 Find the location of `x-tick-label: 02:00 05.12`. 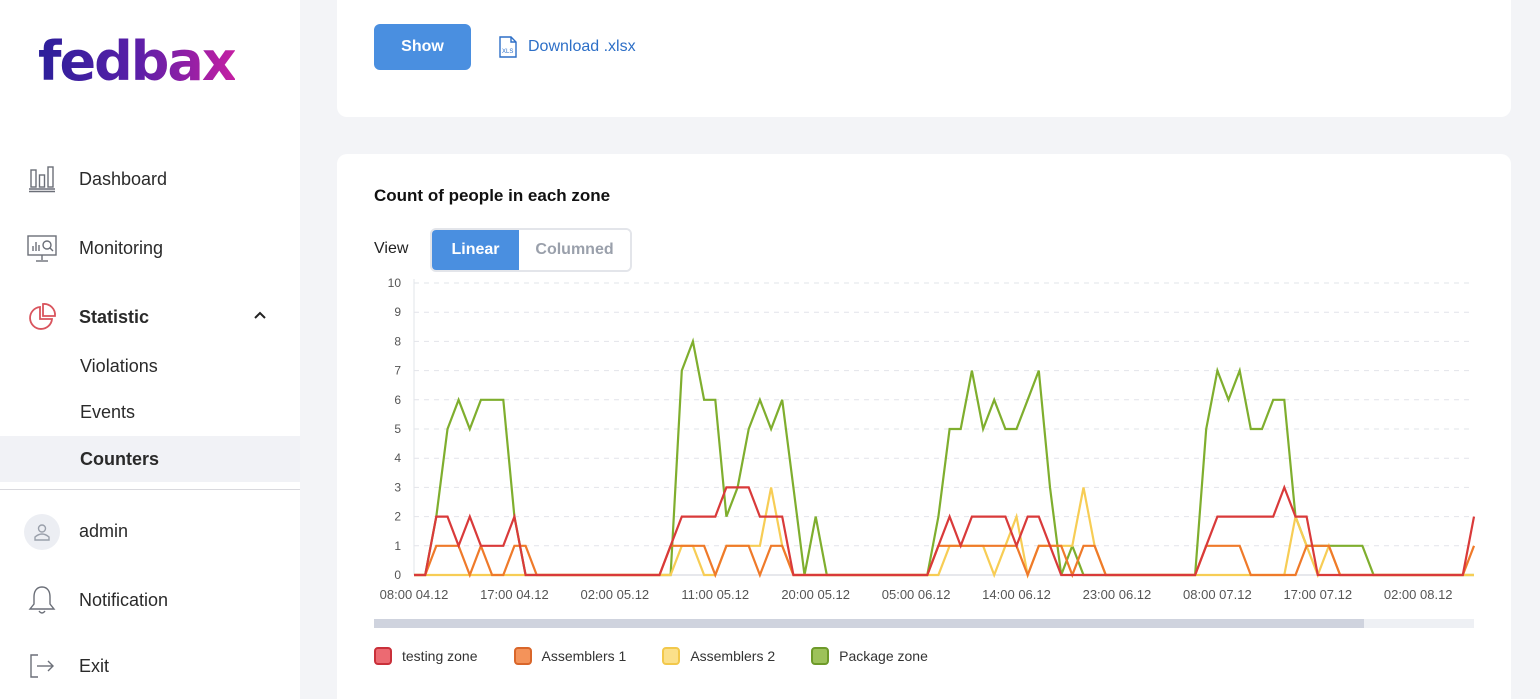

x-tick-label: 02:00 05.12 is located at coordinates (614, 594).